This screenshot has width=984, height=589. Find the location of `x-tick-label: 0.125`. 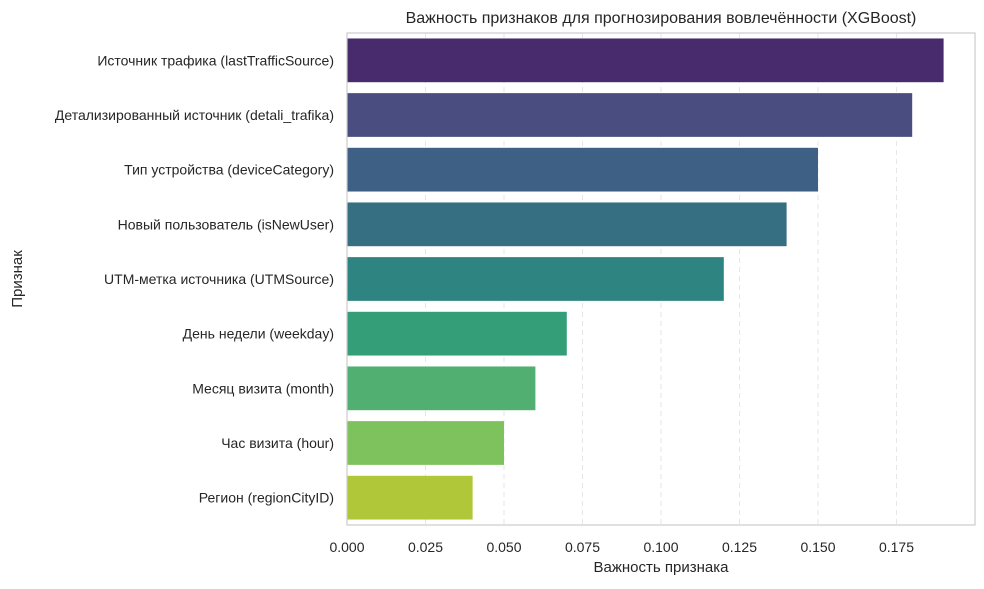

x-tick-label: 0.125 is located at coordinates (739, 547).